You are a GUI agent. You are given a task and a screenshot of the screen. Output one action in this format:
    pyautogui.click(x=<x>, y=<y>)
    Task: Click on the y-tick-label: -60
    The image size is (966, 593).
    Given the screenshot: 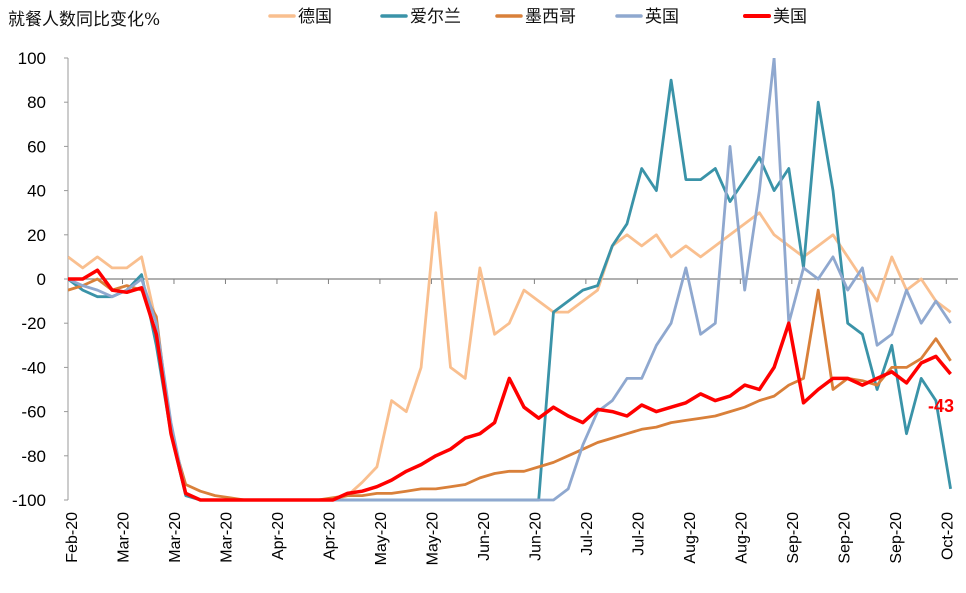 What is the action you would take?
    pyautogui.click(x=33, y=412)
    